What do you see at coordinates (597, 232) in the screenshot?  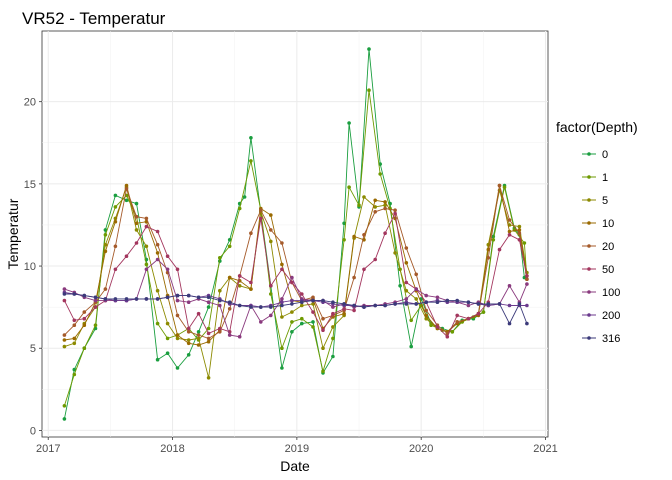 I see `legend: factor(Depth) 0 1 5 10 20 50 100 200 316` at bounding box center [597, 232].